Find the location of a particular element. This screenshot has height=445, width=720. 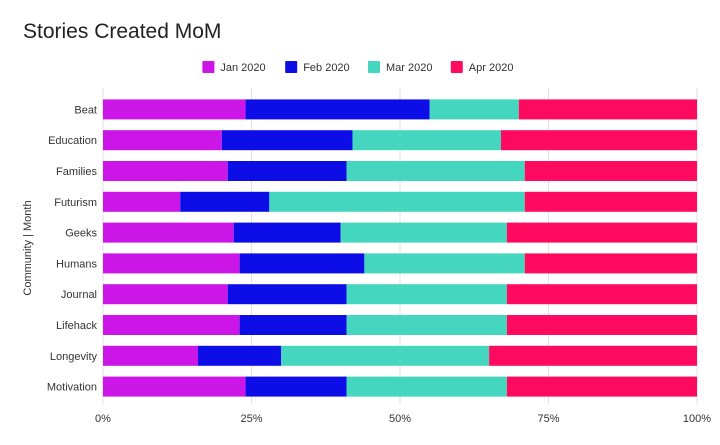

x-tick-label: 25% is located at coordinates (251, 419).